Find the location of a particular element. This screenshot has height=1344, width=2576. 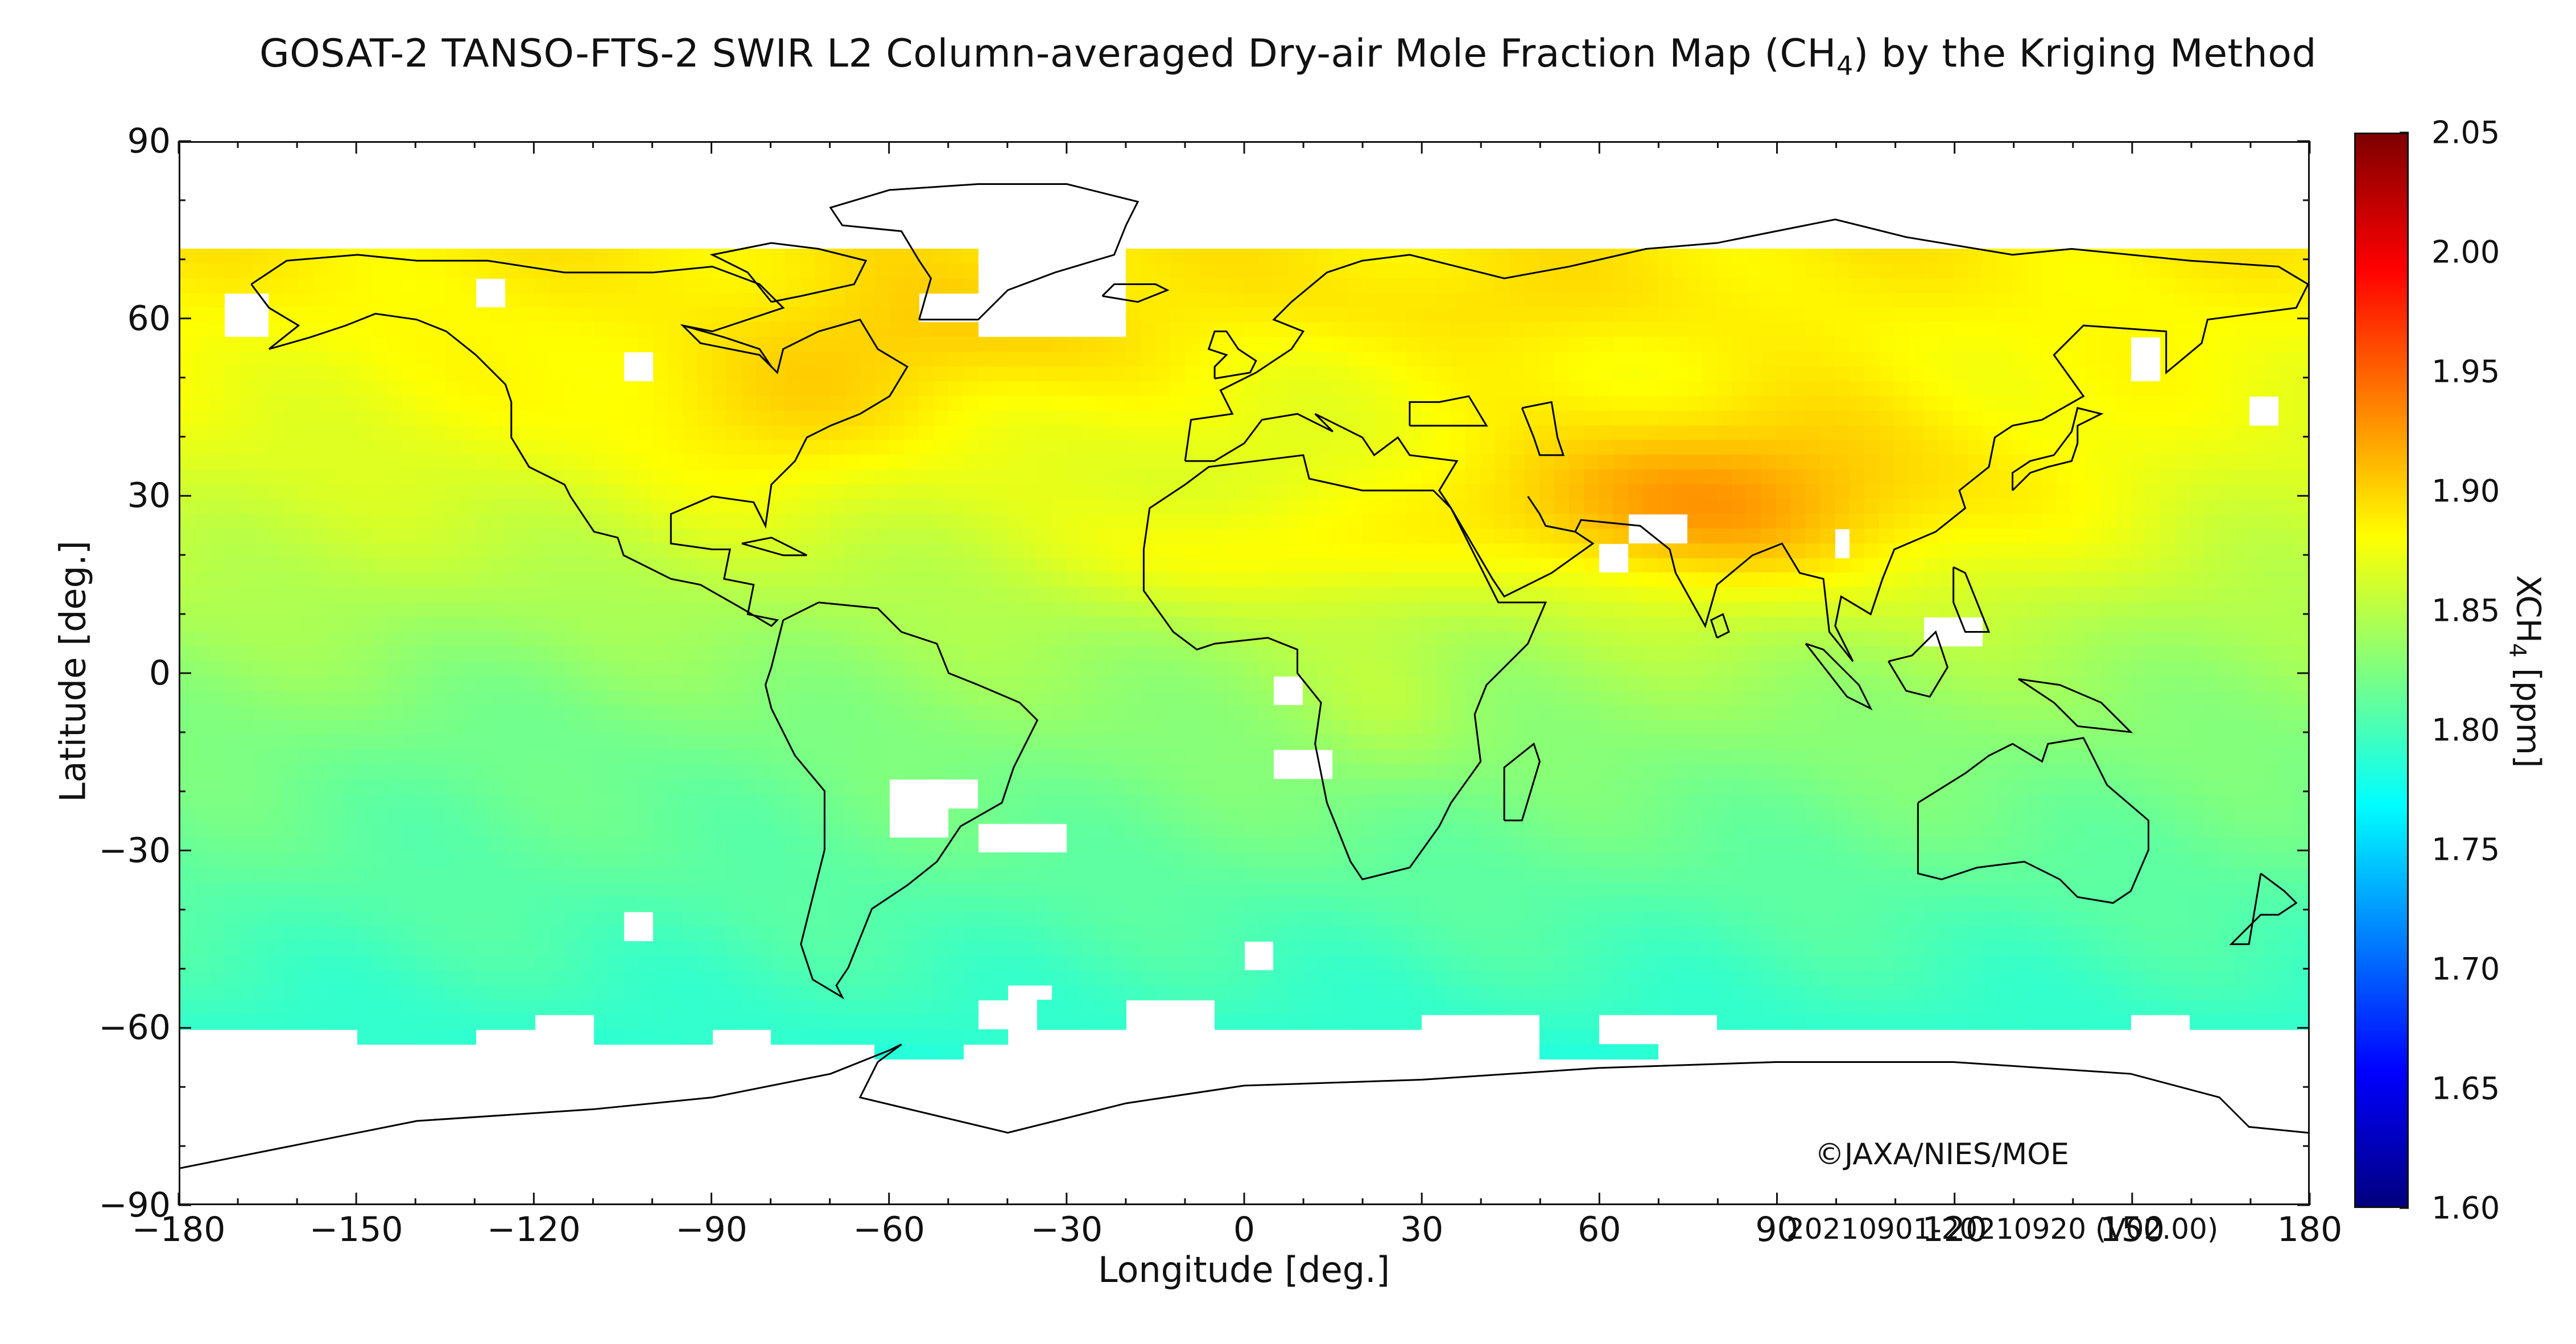

colorbar-tick-label: 1.80 is located at coordinates (2465, 730).